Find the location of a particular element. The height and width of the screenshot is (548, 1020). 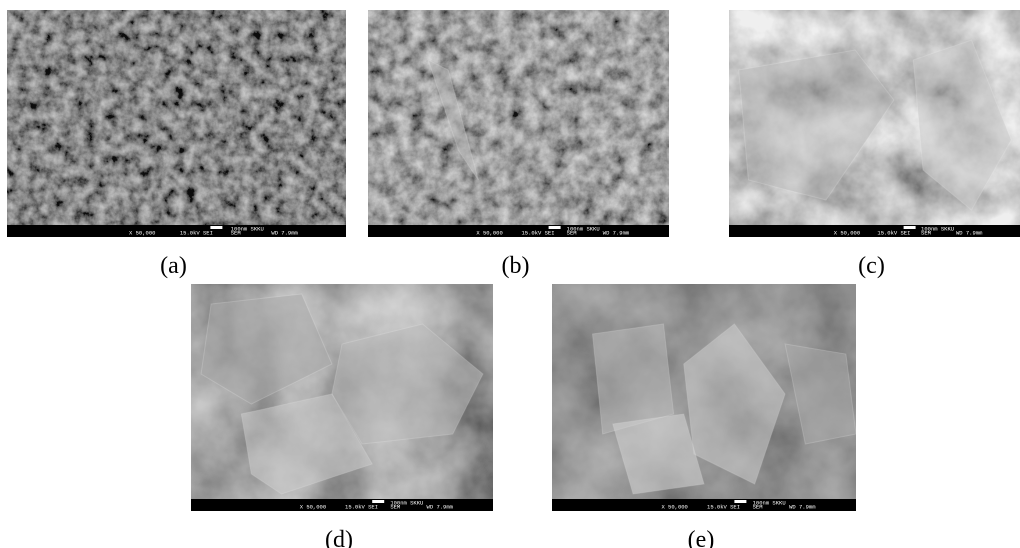

panel-label: (c) is located at coordinates (871, 266).